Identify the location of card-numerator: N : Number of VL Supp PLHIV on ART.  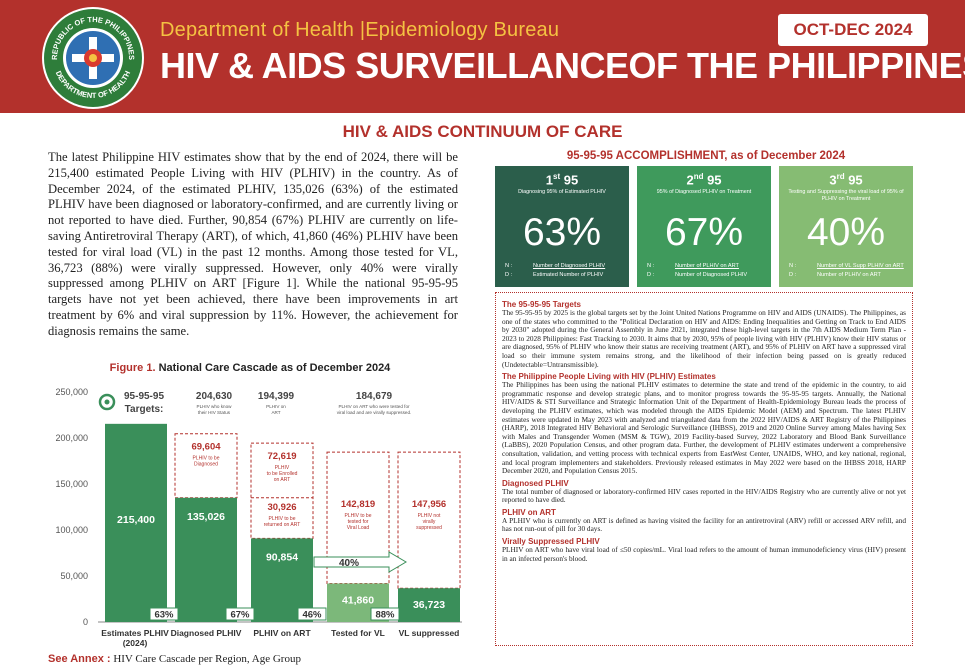
(846, 266).